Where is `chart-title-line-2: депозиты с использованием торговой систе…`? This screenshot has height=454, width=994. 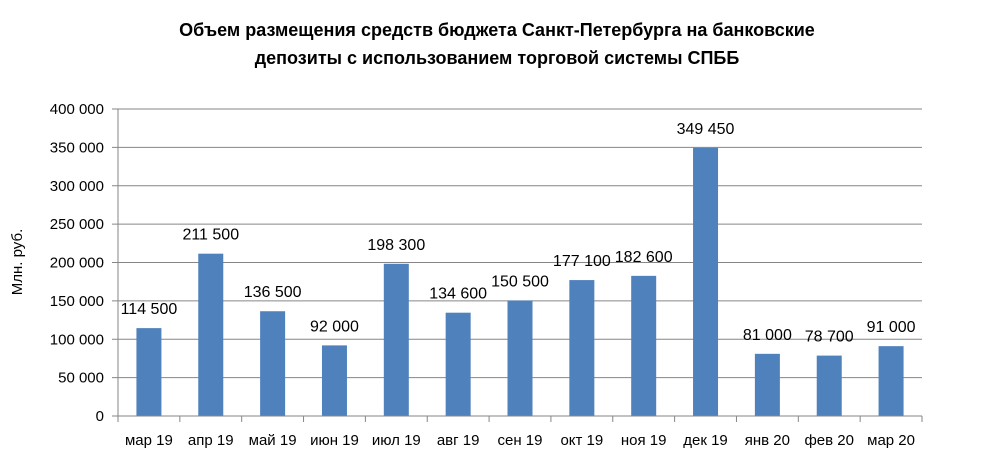
chart-title-line-2: депозиты с использованием торговой систе… is located at coordinates (497, 58).